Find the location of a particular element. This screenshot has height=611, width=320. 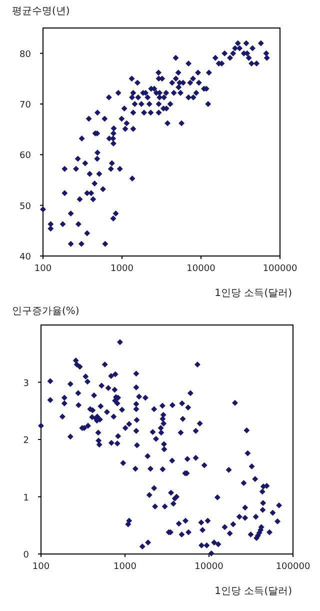

y-tick-label: 50 is located at coordinates (26, 207).